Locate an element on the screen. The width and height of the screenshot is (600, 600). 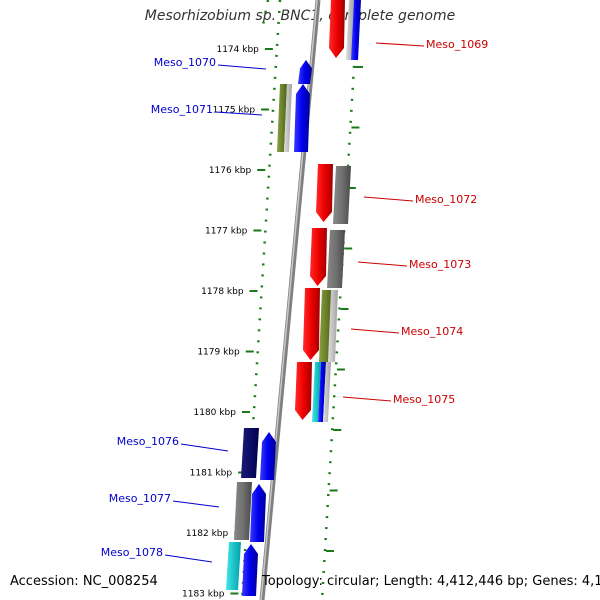
scale-tick-label: 1175 kbp is located at coordinates (234, 111).